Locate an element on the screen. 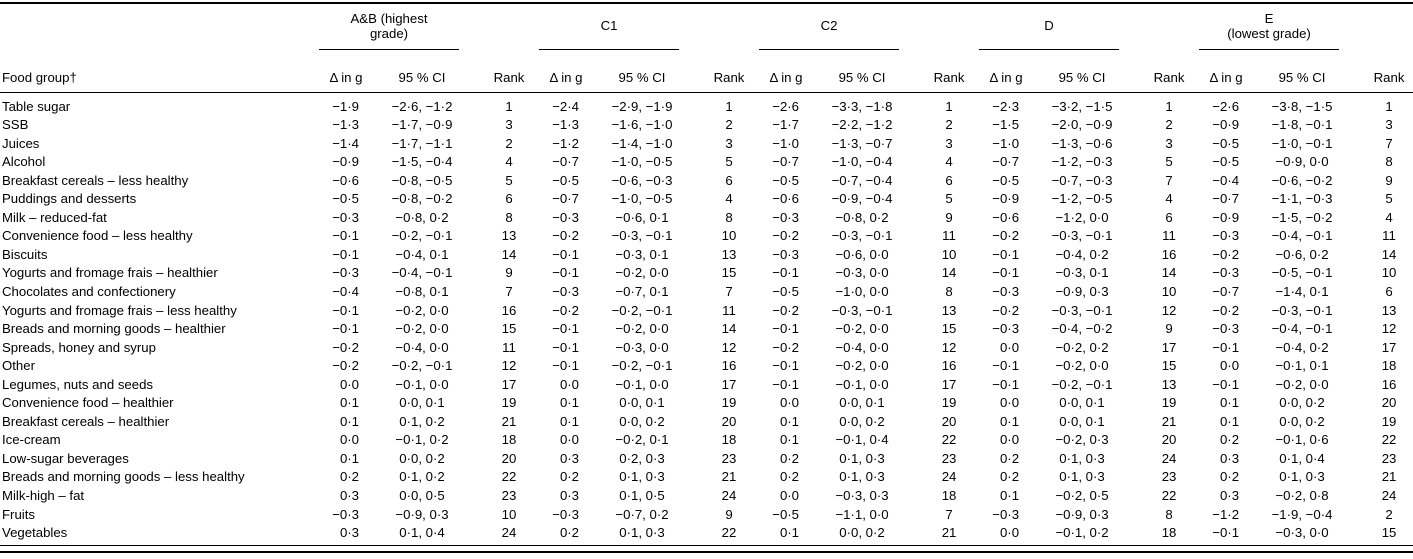  ci-cell-ab: −1·5, −0·4 is located at coordinates (422, 162).